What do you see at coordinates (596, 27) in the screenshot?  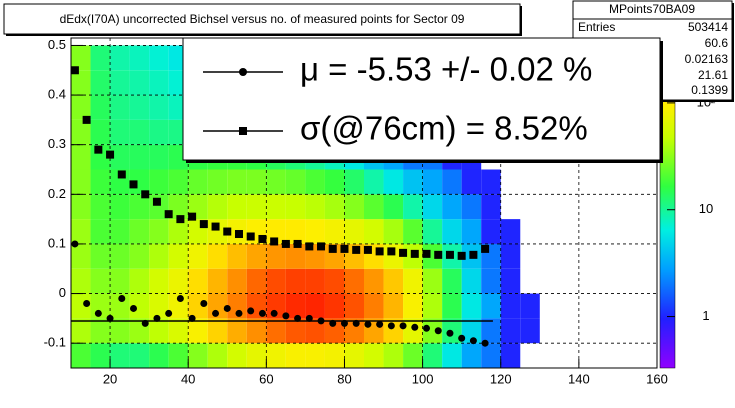 I see `stats-label: Entries` at bounding box center [596, 27].